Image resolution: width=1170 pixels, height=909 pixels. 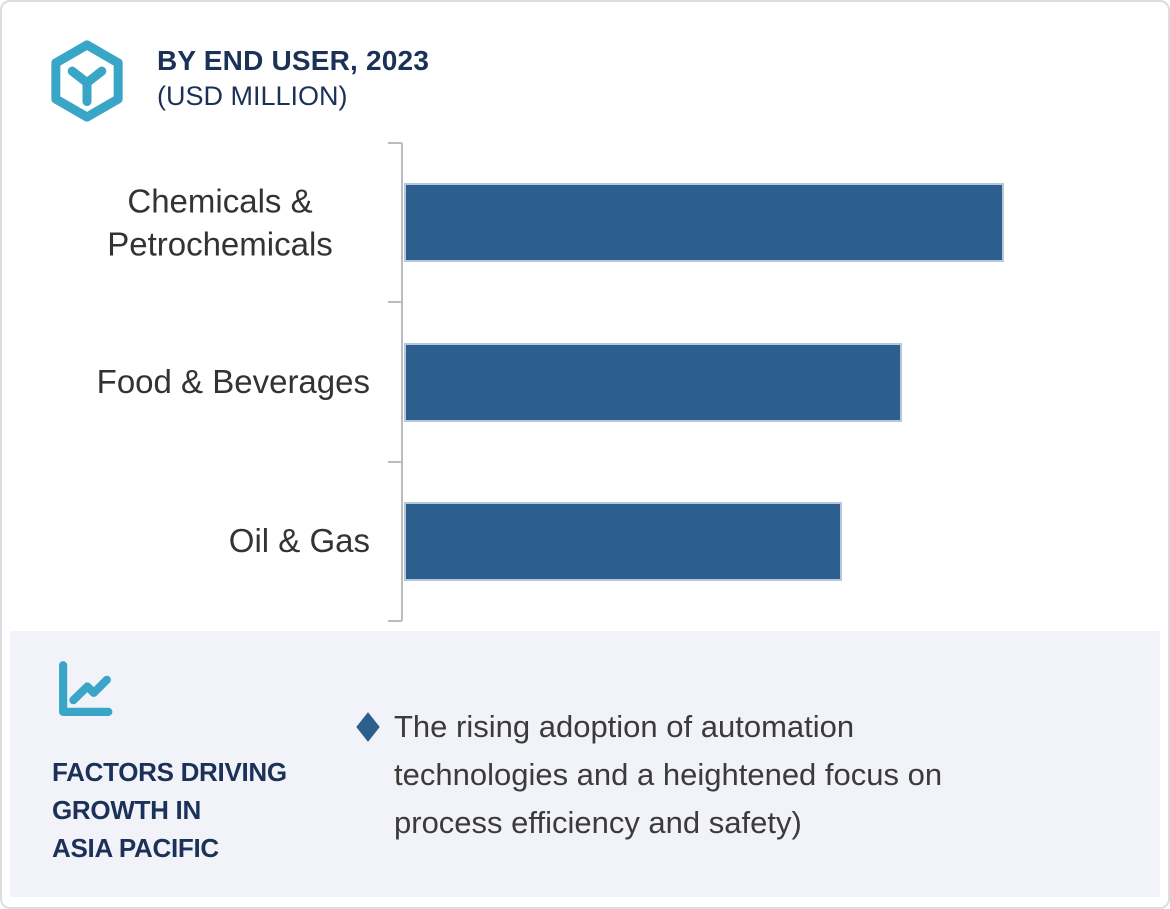 I want to click on chart-header: BY END USER, 2023 (USD MILLION), so click(x=293, y=77).